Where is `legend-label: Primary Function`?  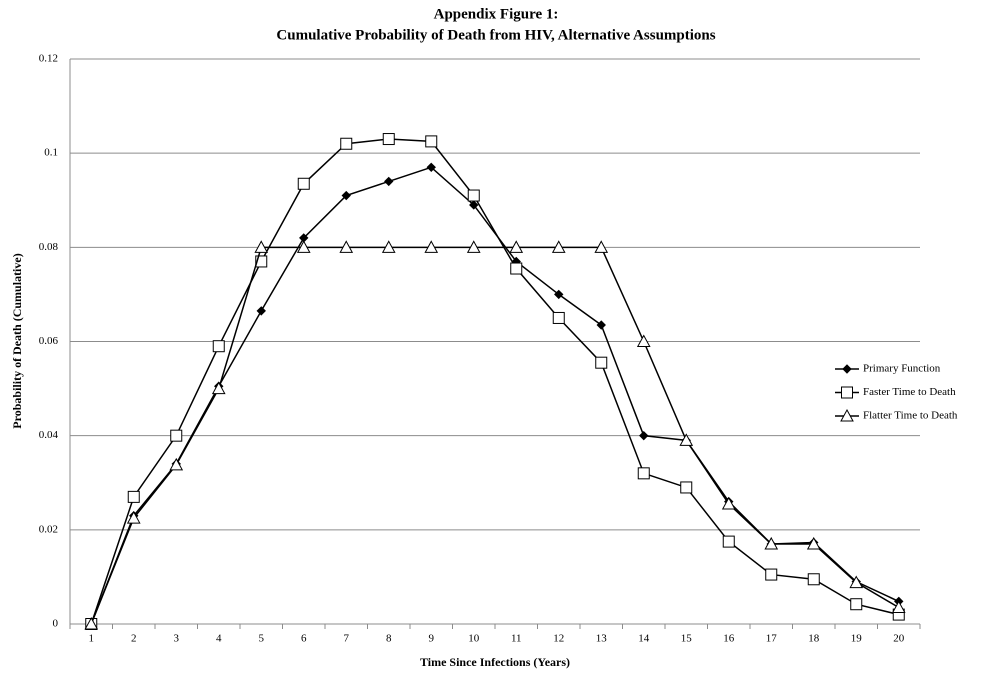
legend-label: Primary Function is located at coordinates (902, 369).